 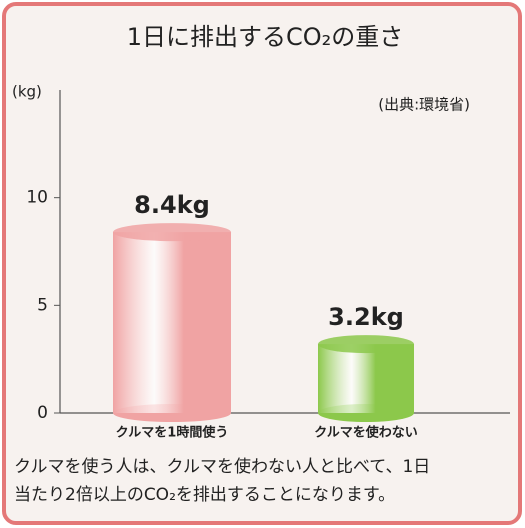 I want to click on chart-title: 1日に排出するCO₂の重さ, so click(x=265, y=37).